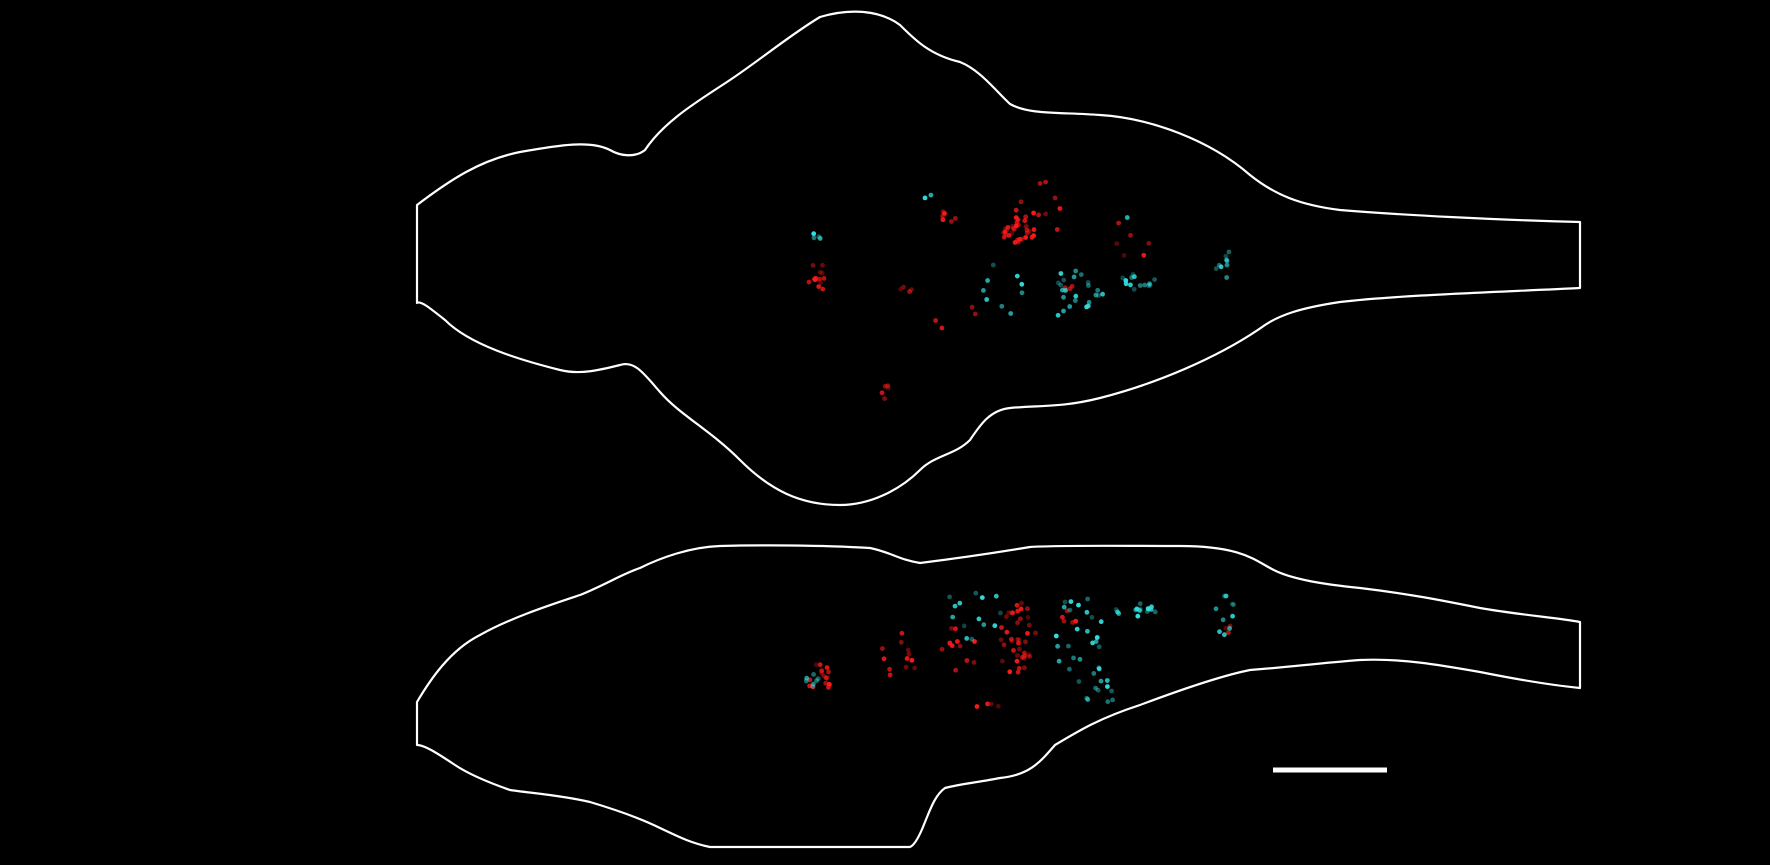 The image size is (1770, 865). Describe the element at coordinates (1021, 255) in the screenshot. I see `dorsal-cyan-cells` at that location.